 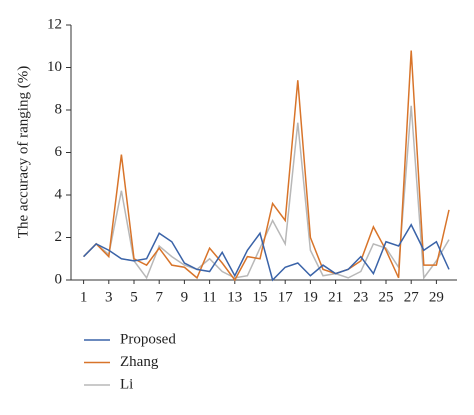 I want to click on x-tick-label: 27, so click(x=412, y=297).